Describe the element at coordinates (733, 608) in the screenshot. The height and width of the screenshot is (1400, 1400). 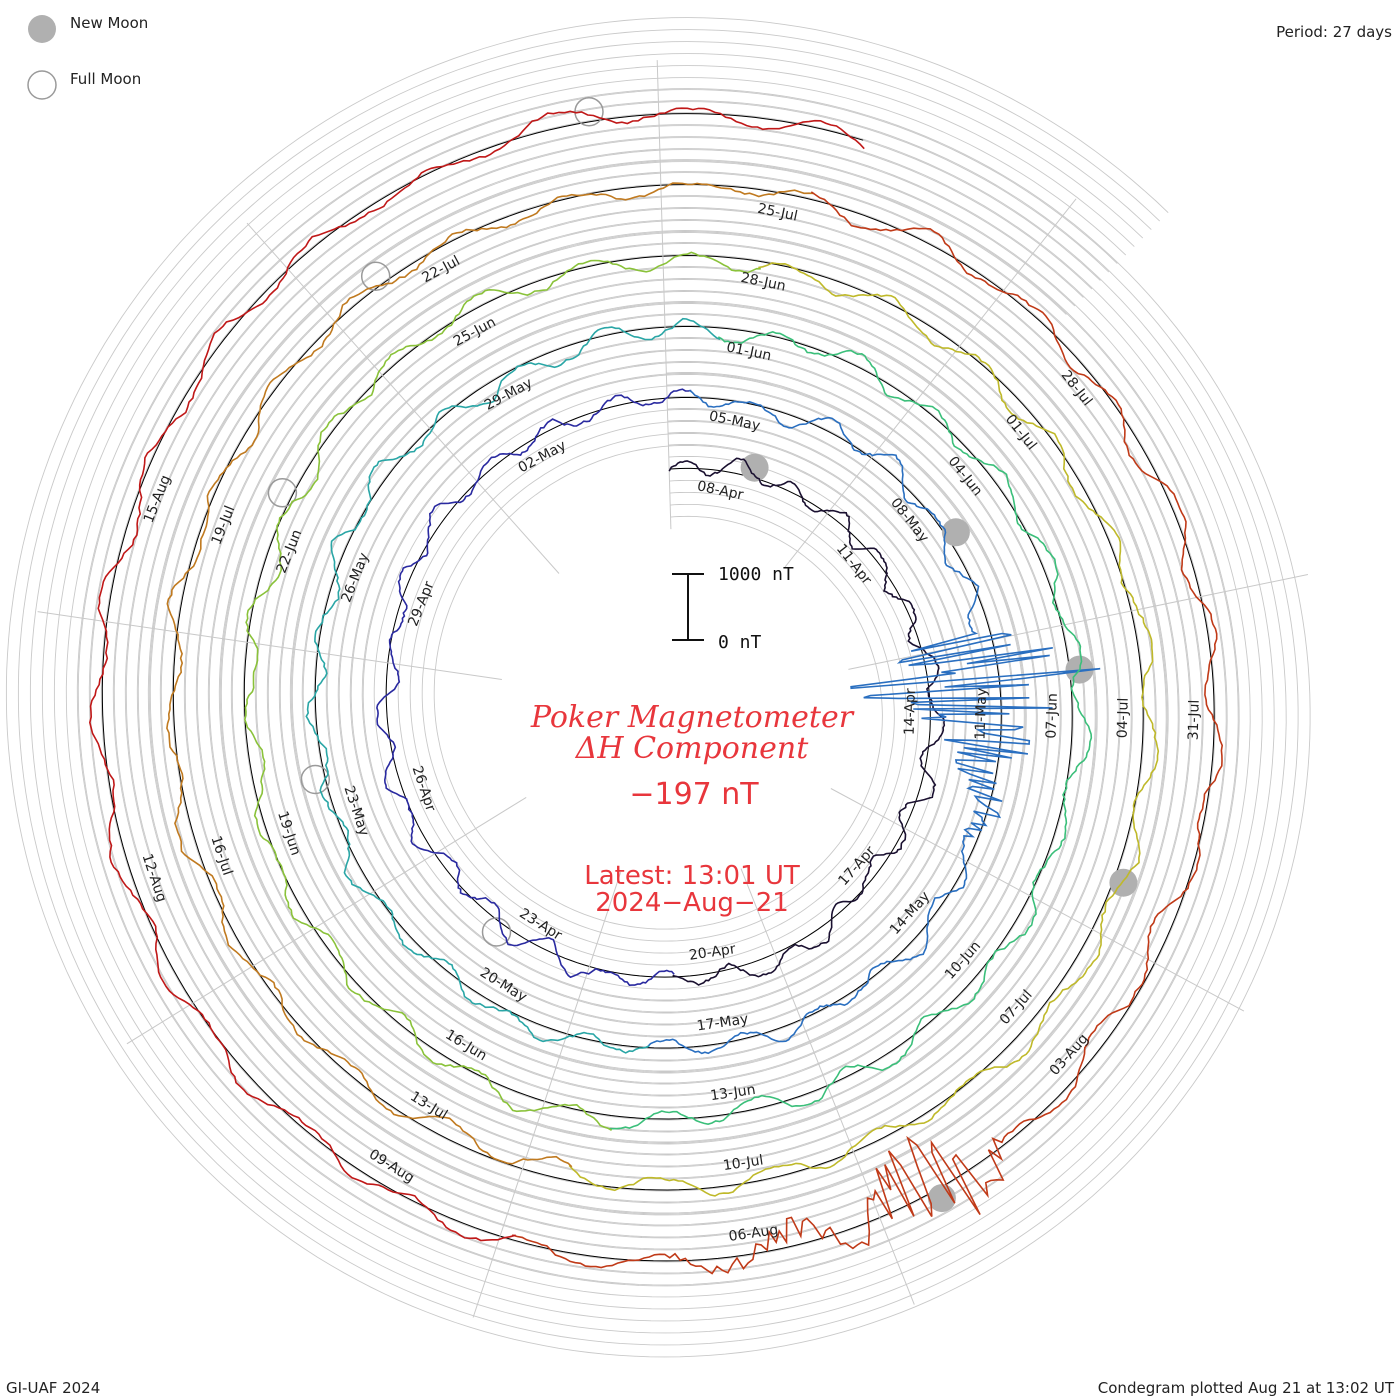
I see `scale-bar: 1000 nT 0 nT` at that location.